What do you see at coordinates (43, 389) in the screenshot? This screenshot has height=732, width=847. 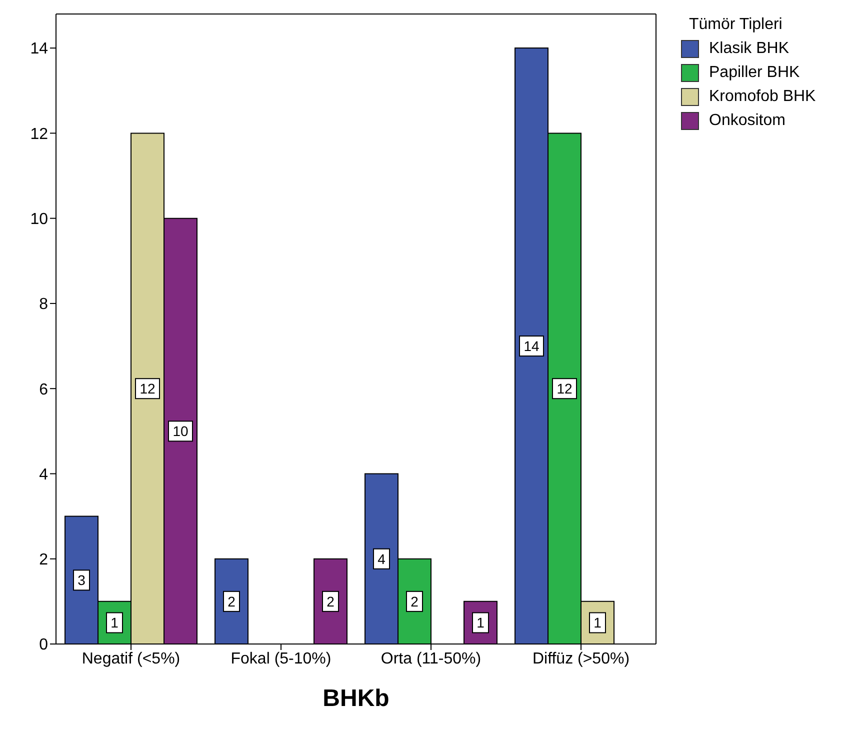 I see `y-tick-label: 6` at bounding box center [43, 389].